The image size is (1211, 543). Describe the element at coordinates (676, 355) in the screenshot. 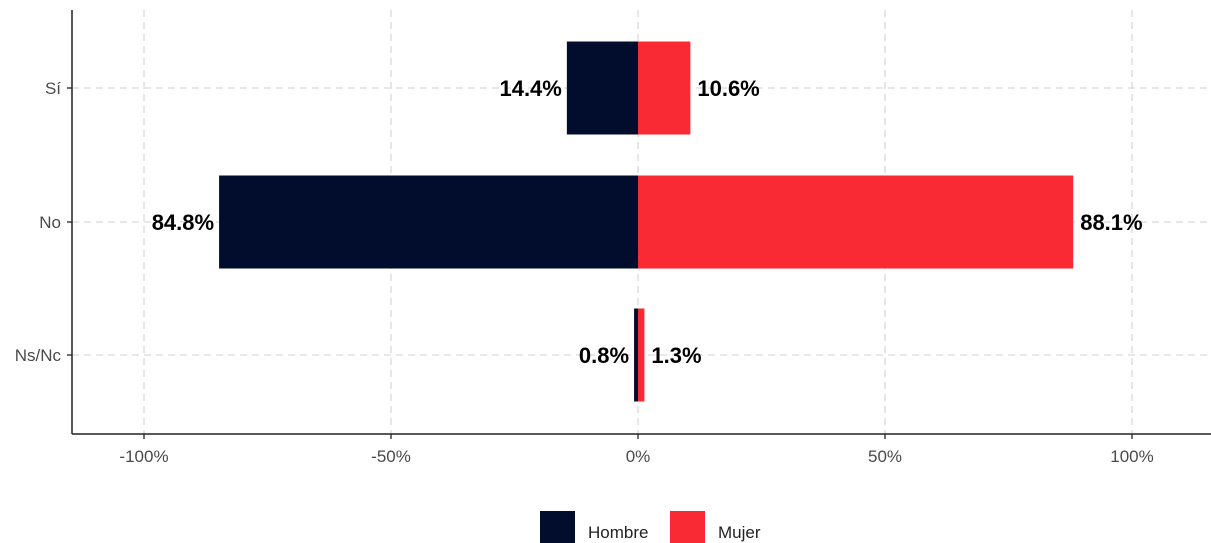

I see `data-label-mujer-2: 1.3%` at that location.